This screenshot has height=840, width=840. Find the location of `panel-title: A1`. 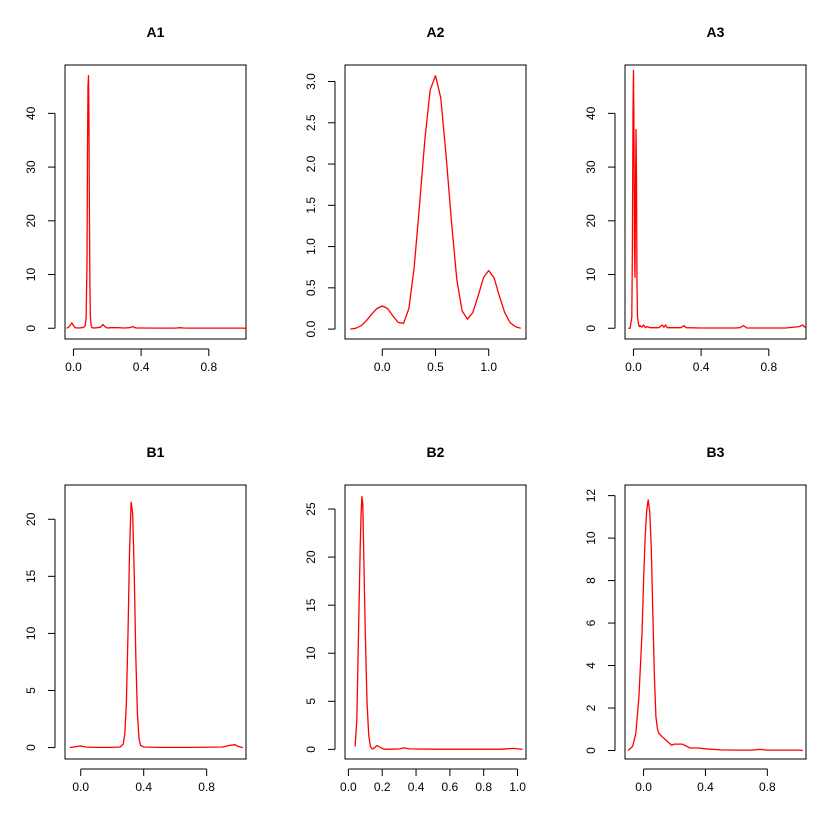

panel-title: A1 is located at coordinates (156, 32).